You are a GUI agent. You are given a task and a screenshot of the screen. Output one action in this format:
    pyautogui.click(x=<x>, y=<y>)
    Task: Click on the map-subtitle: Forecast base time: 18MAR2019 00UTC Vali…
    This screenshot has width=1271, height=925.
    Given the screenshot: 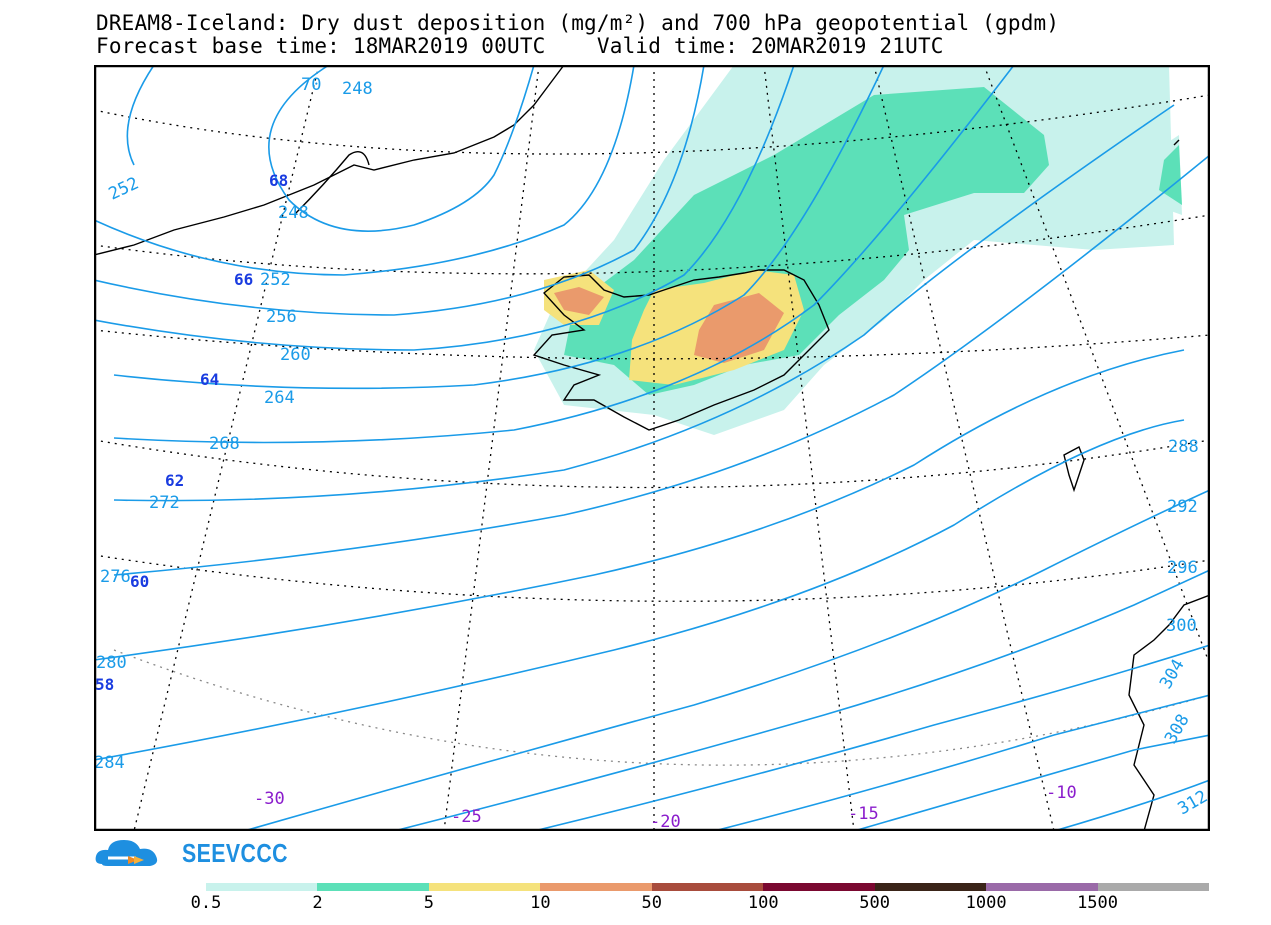 What is the action you would take?
    pyautogui.click(x=520, y=46)
    